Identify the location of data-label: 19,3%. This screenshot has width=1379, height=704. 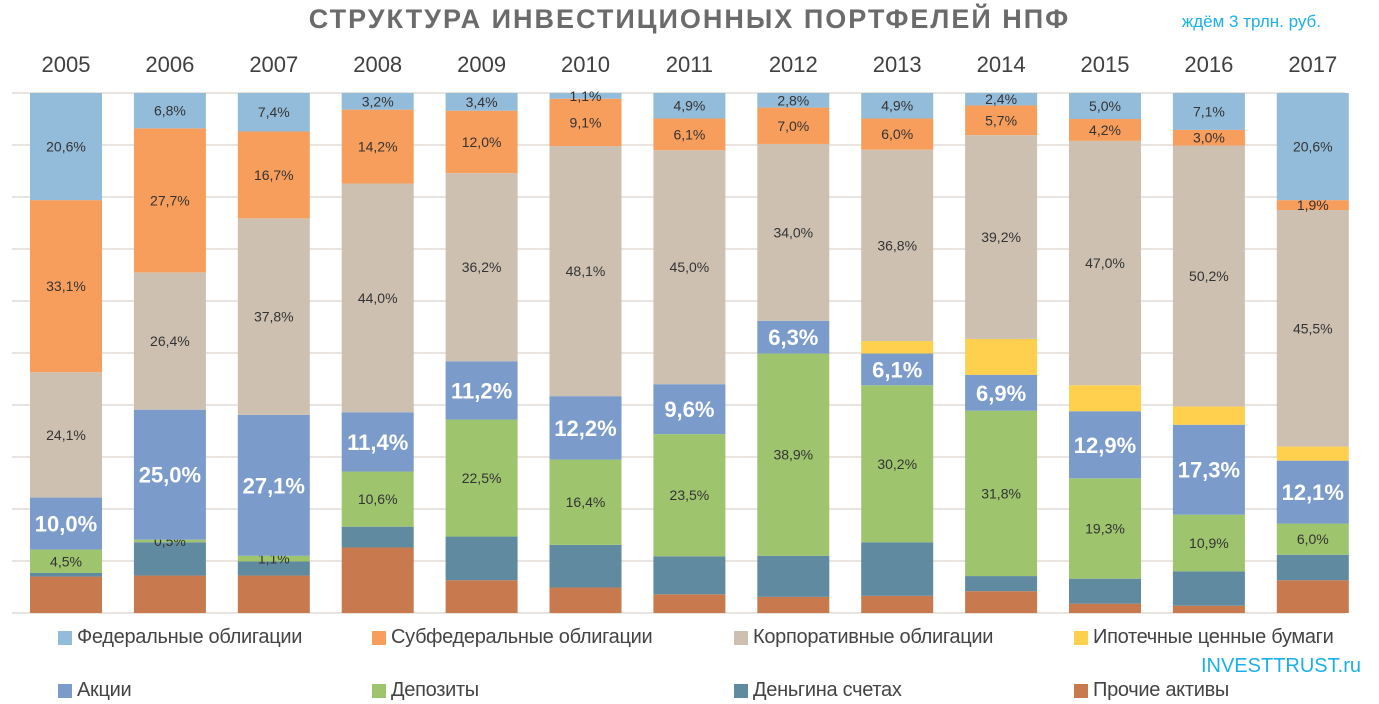
(1105, 529).